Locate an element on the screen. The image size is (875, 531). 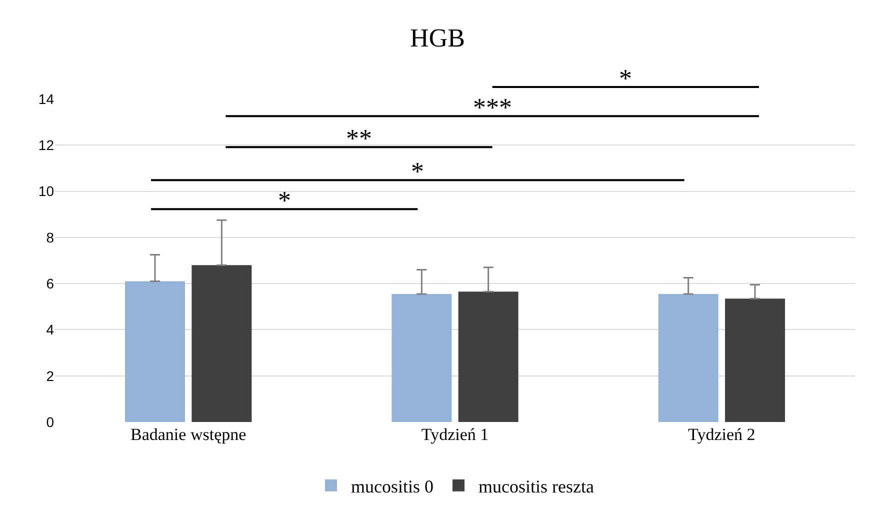
x-tick-label: Badanie wstępne is located at coordinates (188, 434).